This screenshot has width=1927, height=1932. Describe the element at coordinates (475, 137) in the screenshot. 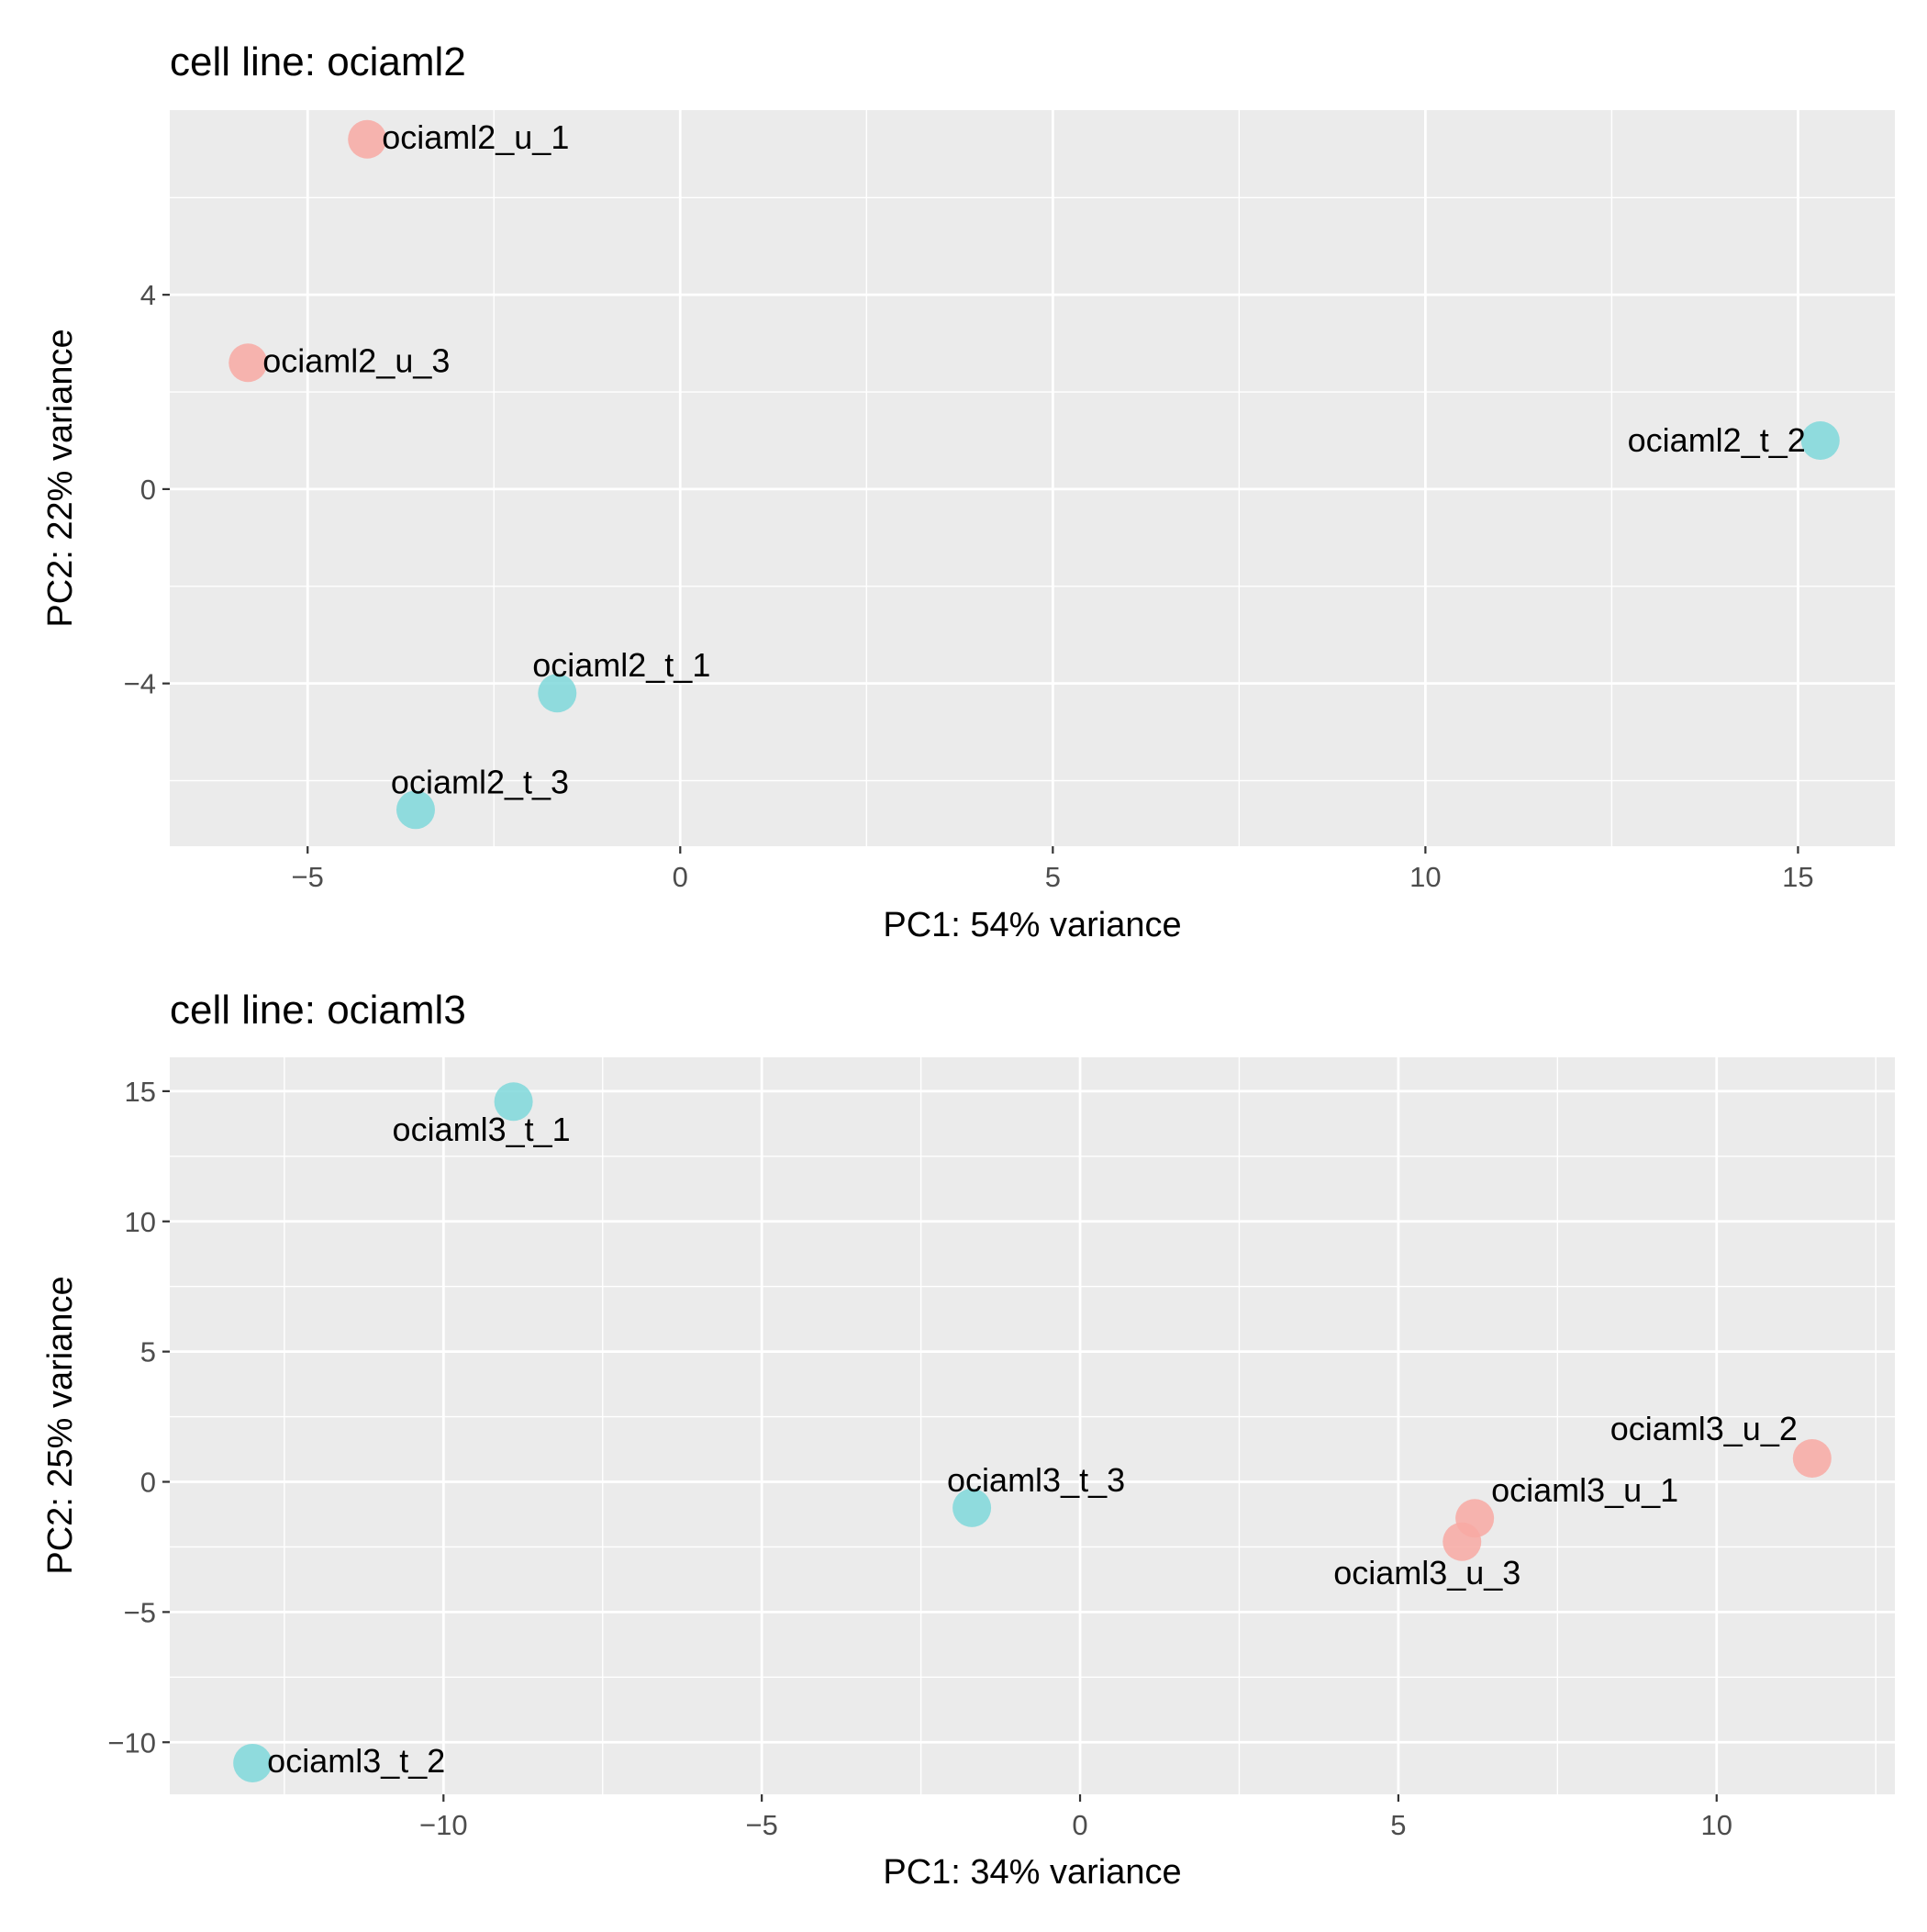

I see `point-label: ociaml2_u_1` at that location.